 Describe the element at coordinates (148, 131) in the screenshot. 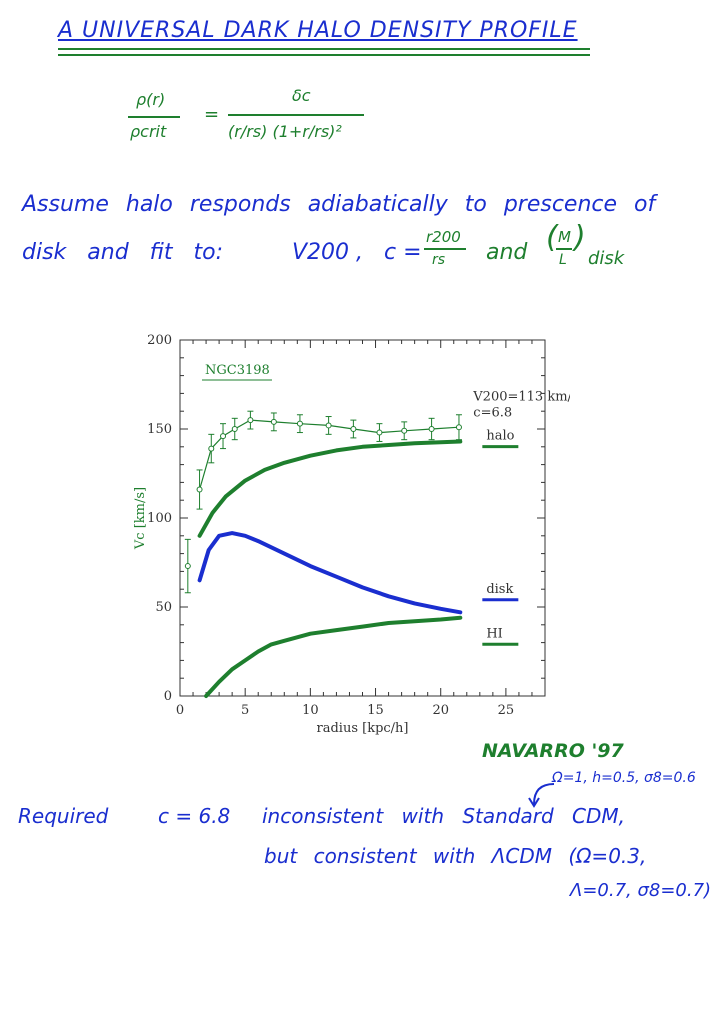

I see `formula-lhs-denominator: ρcrit` at that location.